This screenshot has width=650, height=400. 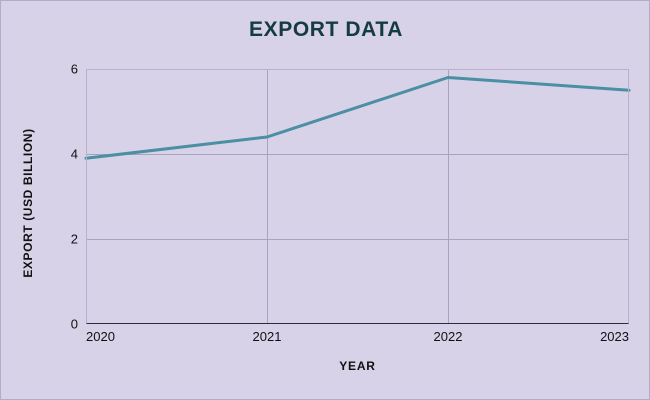 What do you see at coordinates (74, 69) in the screenshot?
I see `y-tick-label: 6` at bounding box center [74, 69].